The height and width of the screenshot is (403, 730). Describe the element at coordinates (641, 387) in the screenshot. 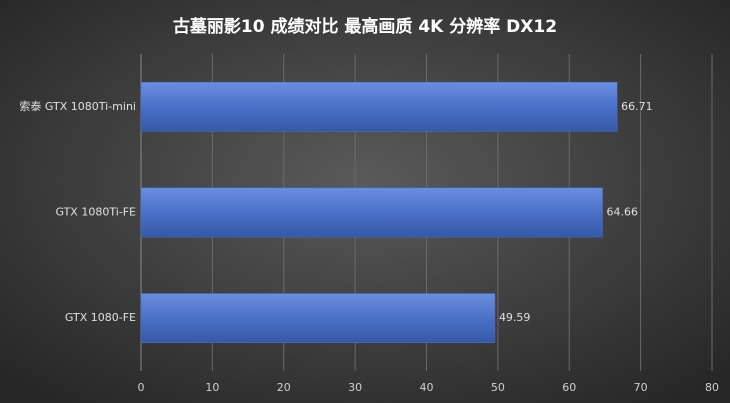

I see `x-tick-label: 70` at that location.